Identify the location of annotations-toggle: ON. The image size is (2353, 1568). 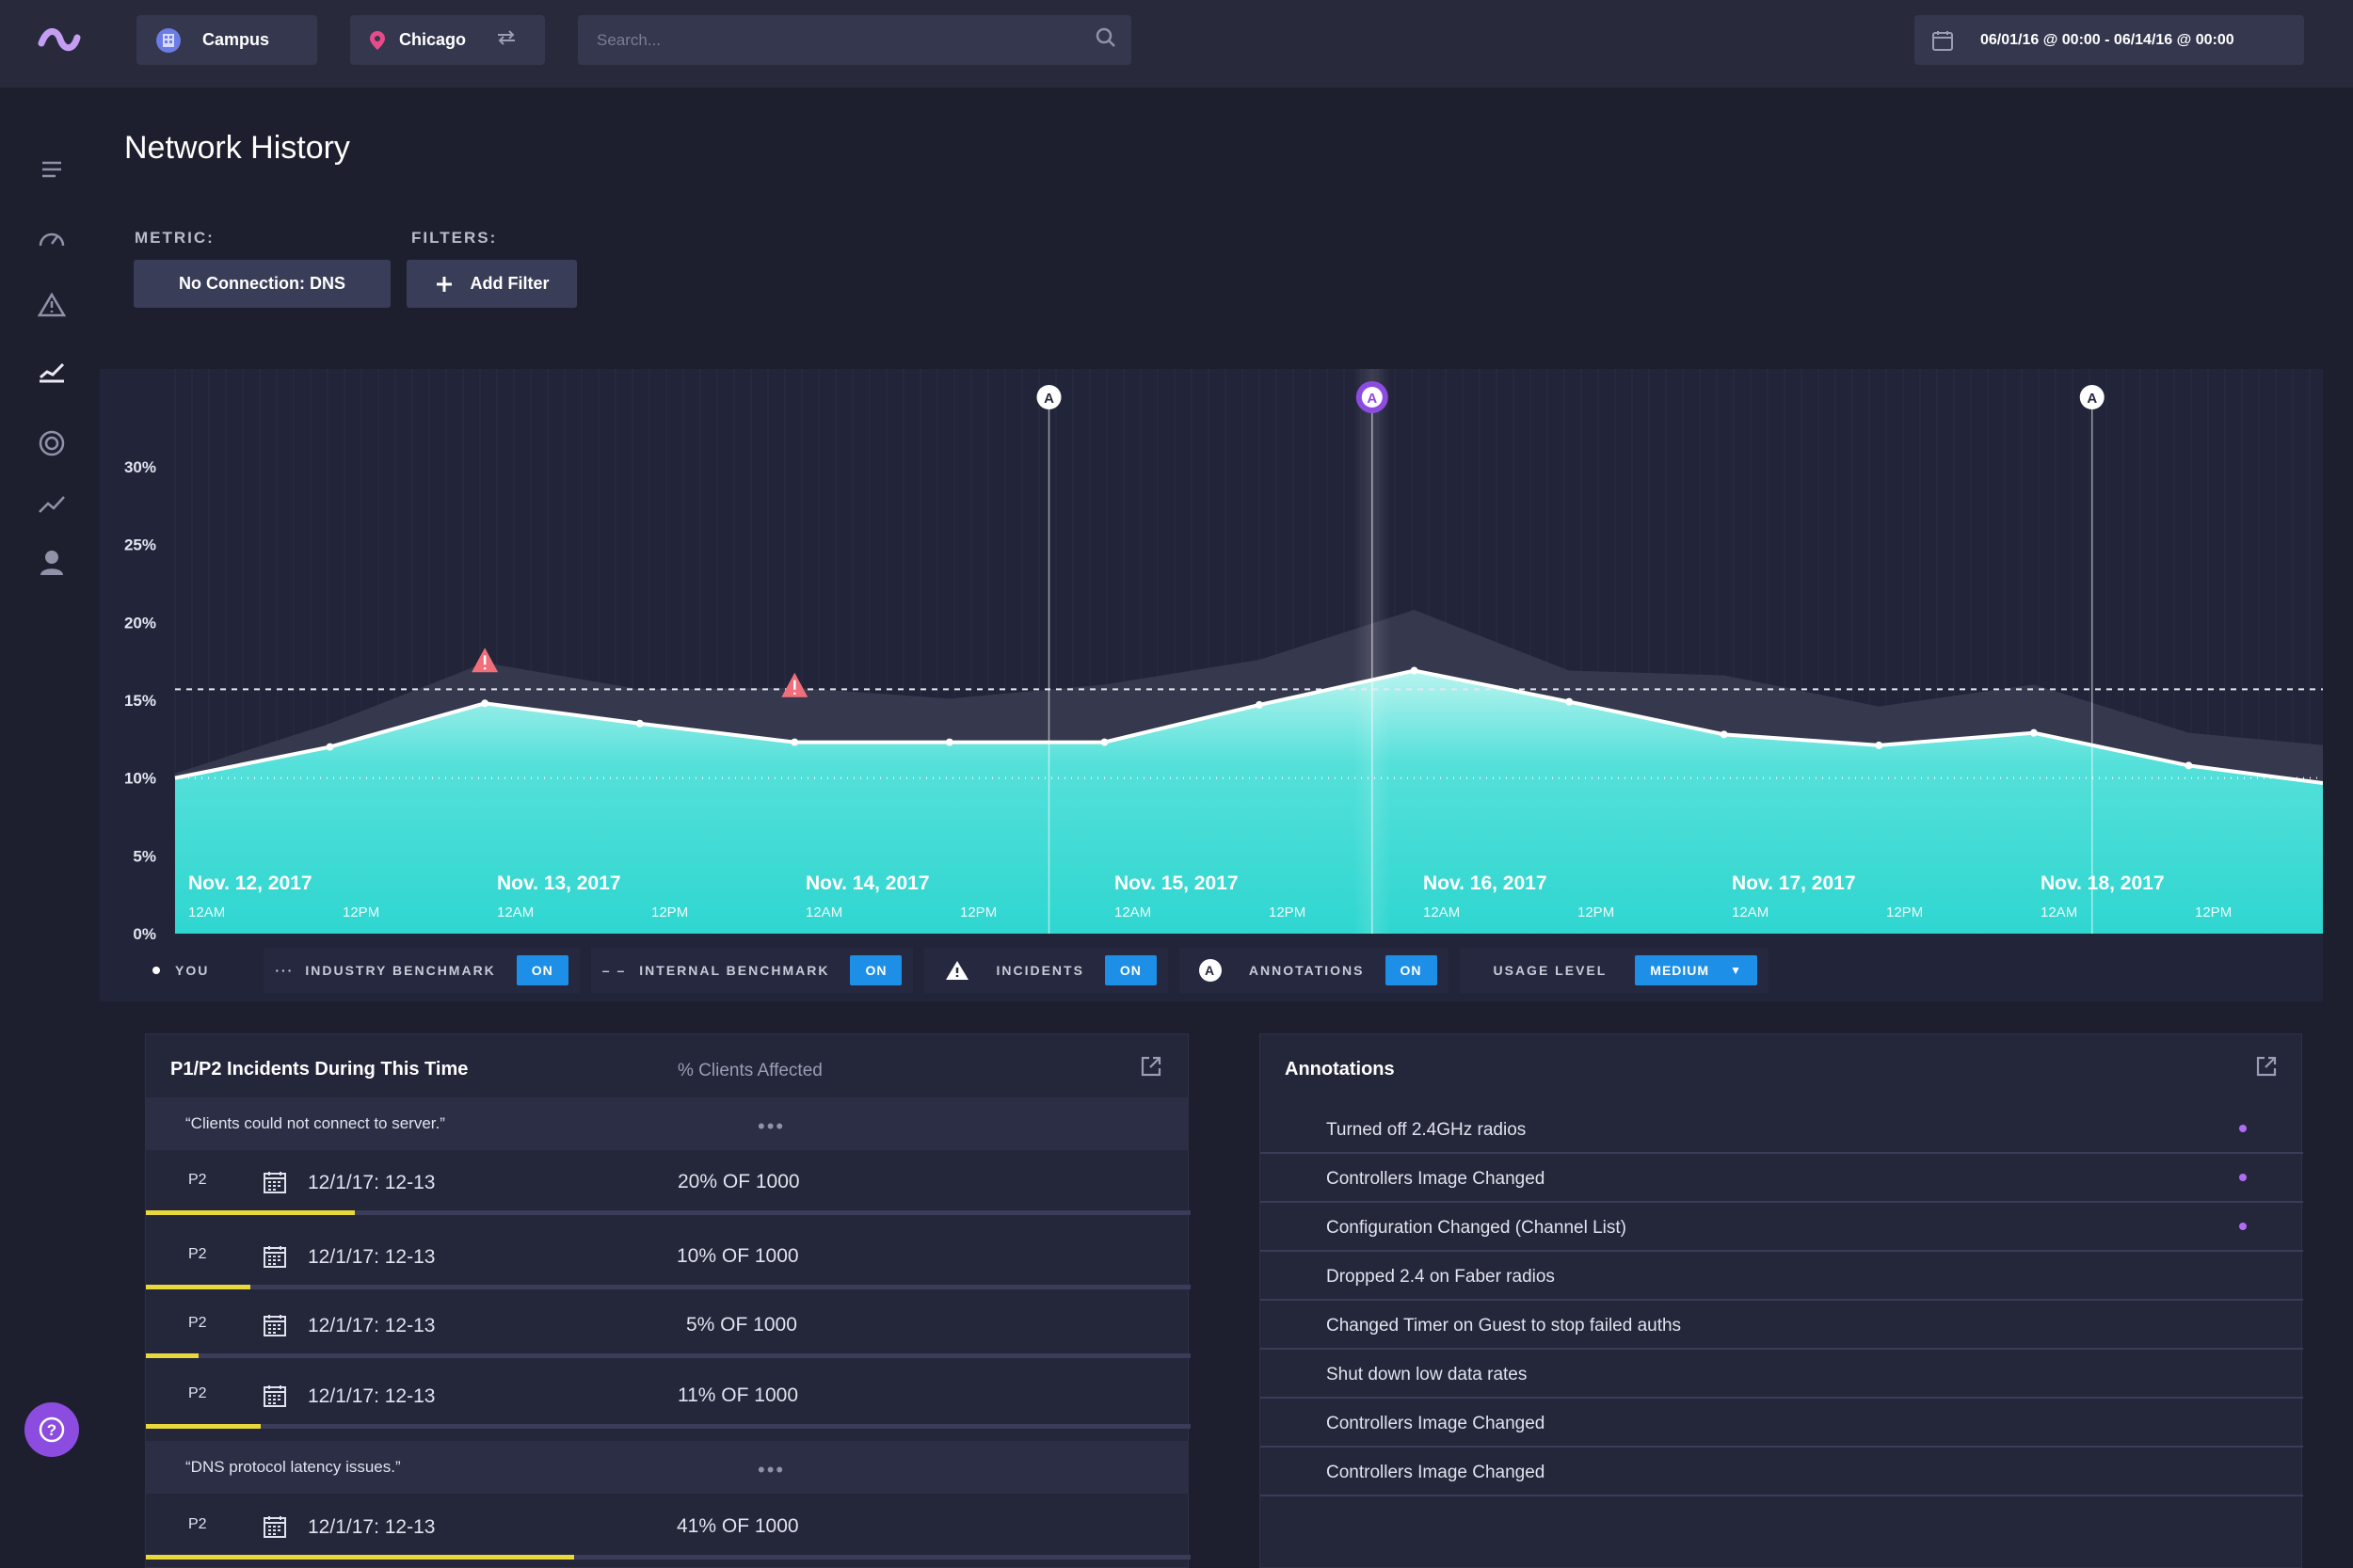
(1411, 970).